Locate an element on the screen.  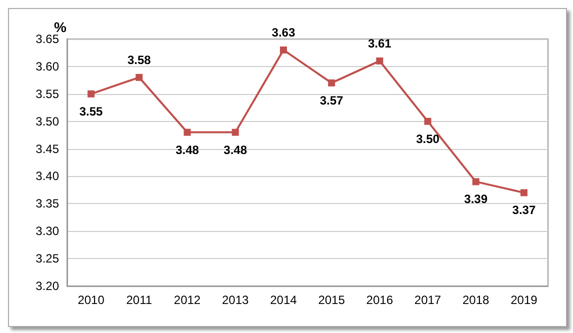
x-tick-label: 2010 is located at coordinates (91, 300).